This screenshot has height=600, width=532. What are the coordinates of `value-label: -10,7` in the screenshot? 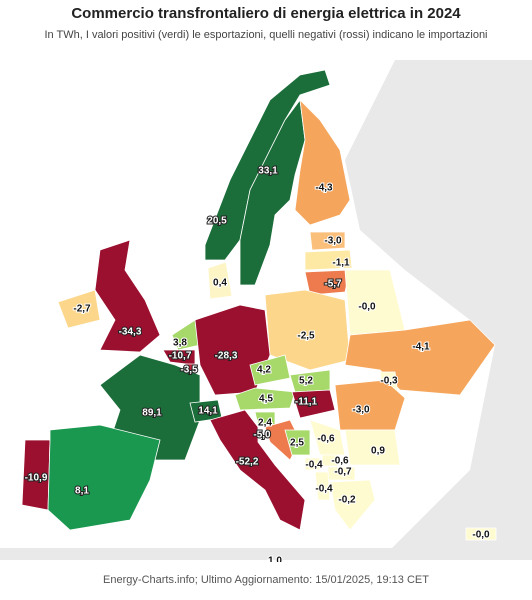 It's located at (180, 356).